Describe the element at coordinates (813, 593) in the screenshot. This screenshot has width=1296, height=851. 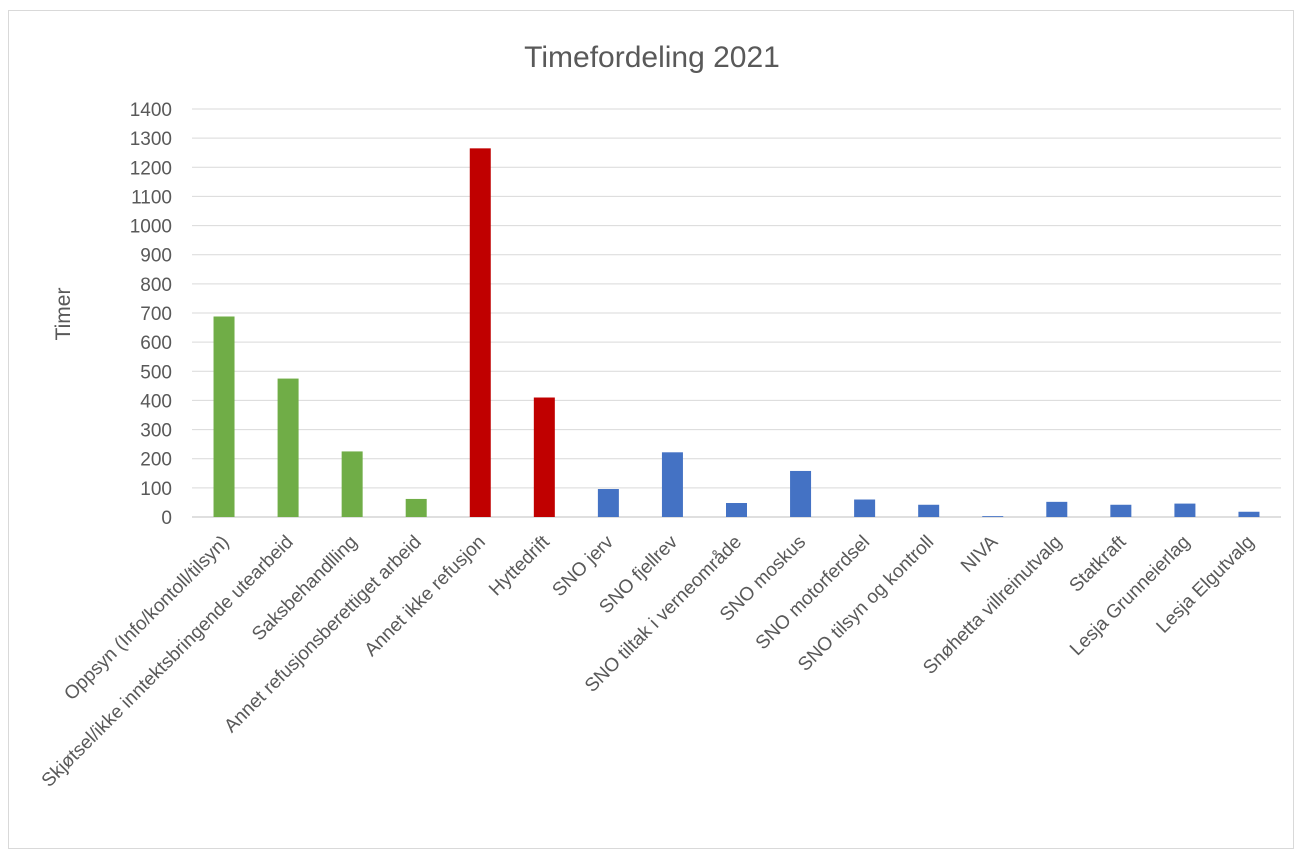
I see `x-tick-label: SNO motorferdsel` at that location.